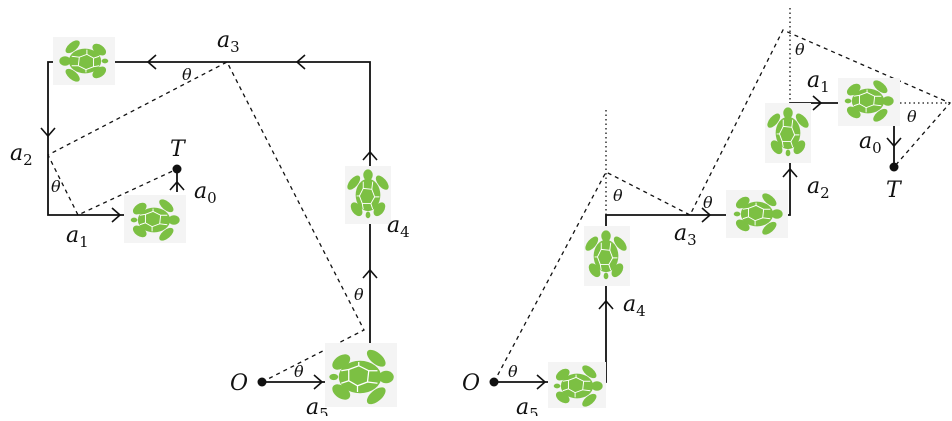 Image resolution: width=952 pixels, height=421 pixels. I want to click on left-arrow-a0, so click(177, 185).